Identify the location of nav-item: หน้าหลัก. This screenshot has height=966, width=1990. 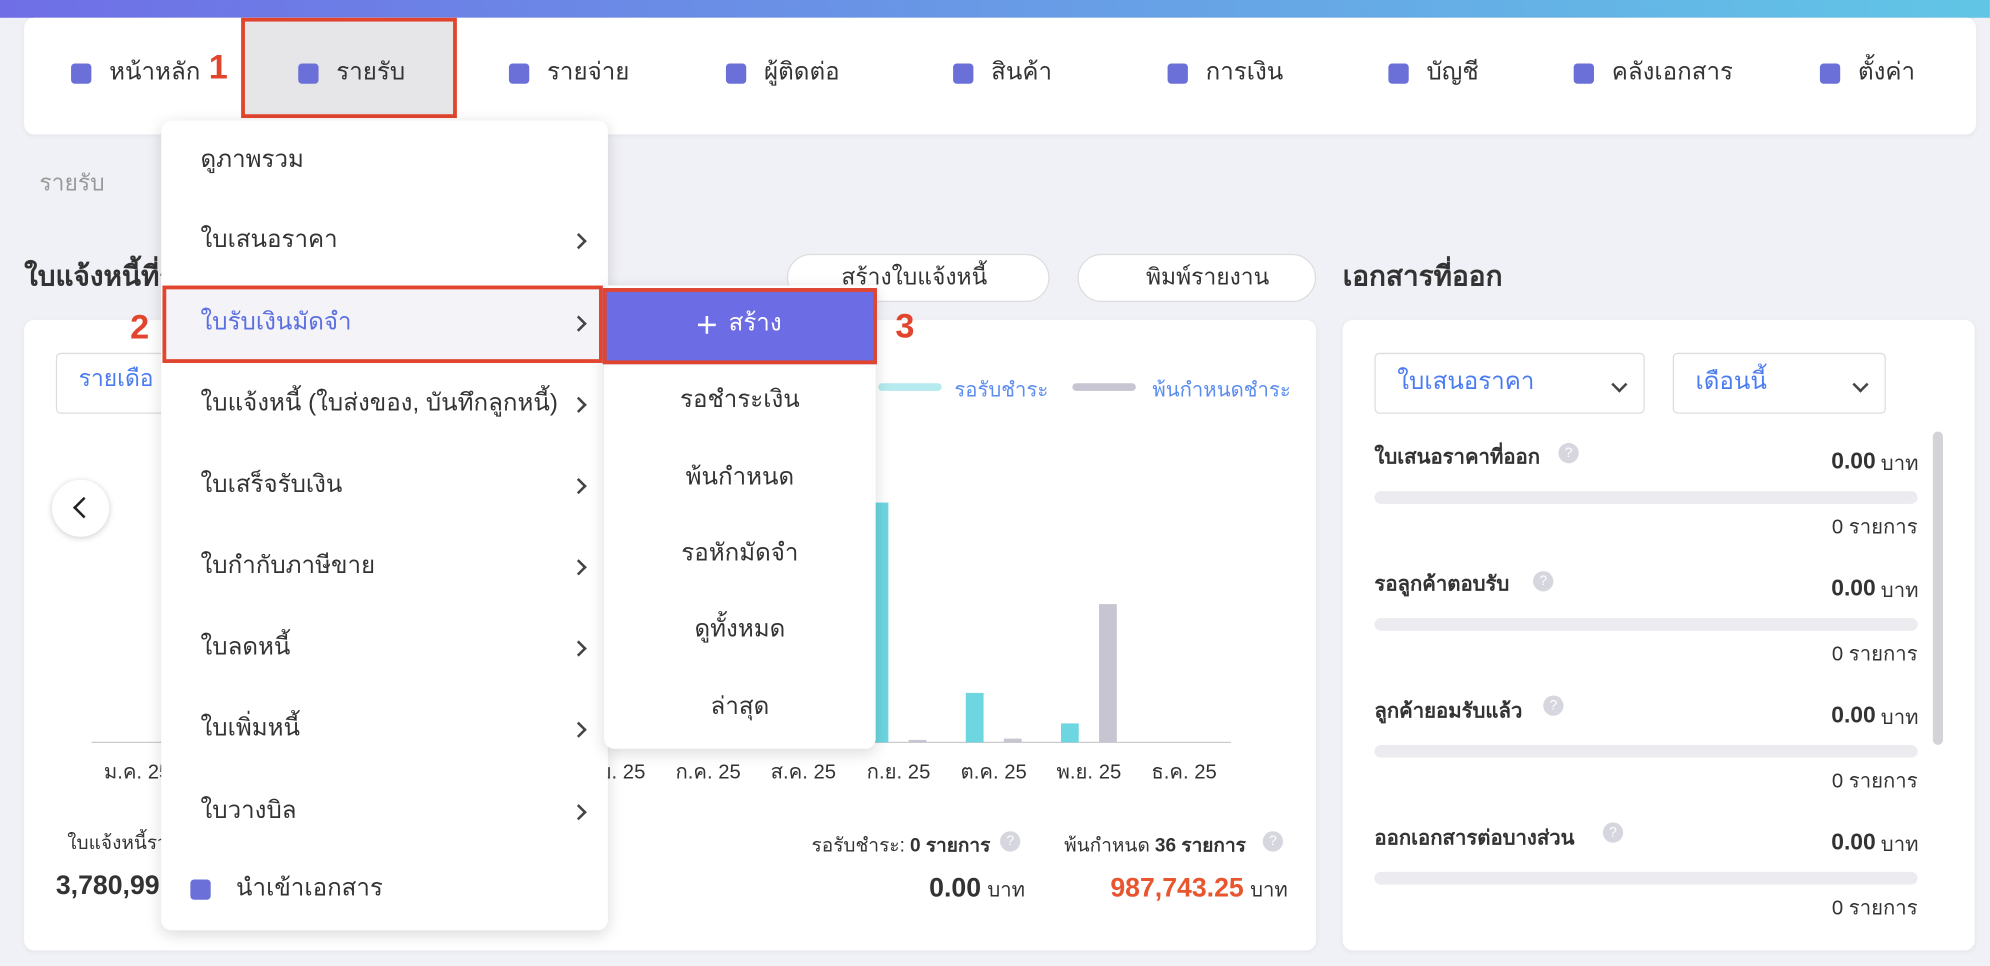
(155, 72).